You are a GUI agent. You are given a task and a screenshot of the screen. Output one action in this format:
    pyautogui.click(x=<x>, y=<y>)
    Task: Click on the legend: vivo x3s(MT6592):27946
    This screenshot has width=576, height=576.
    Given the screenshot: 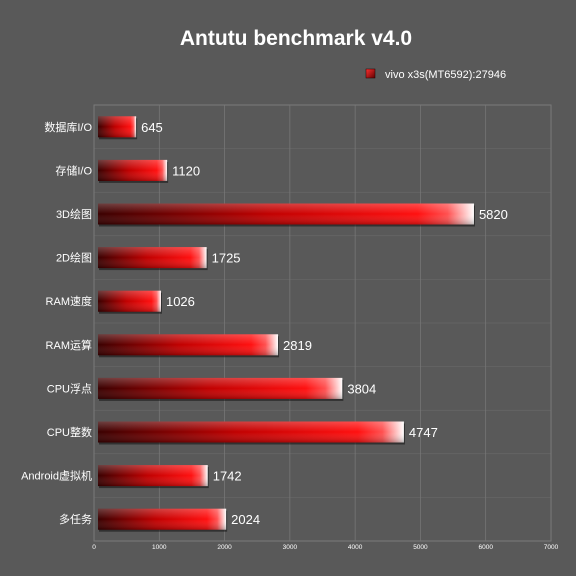 What is the action you would take?
    pyautogui.click(x=435, y=74)
    